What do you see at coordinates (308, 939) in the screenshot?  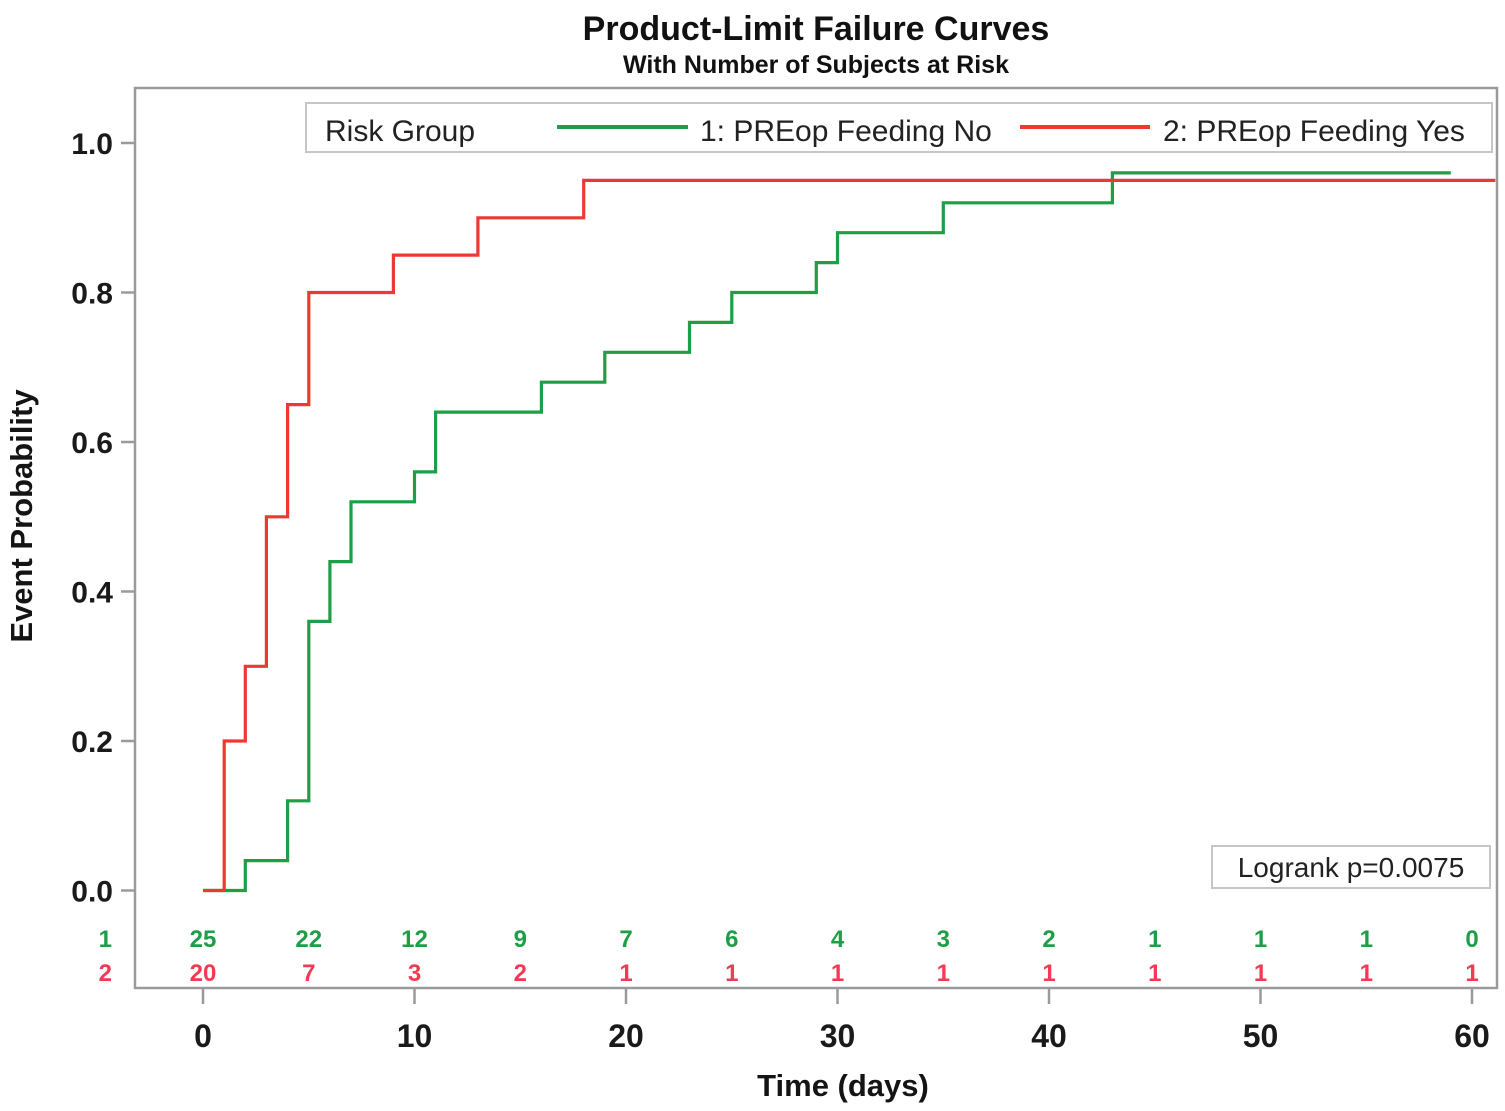 I see `at-risk-count: 22` at bounding box center [308, 939].